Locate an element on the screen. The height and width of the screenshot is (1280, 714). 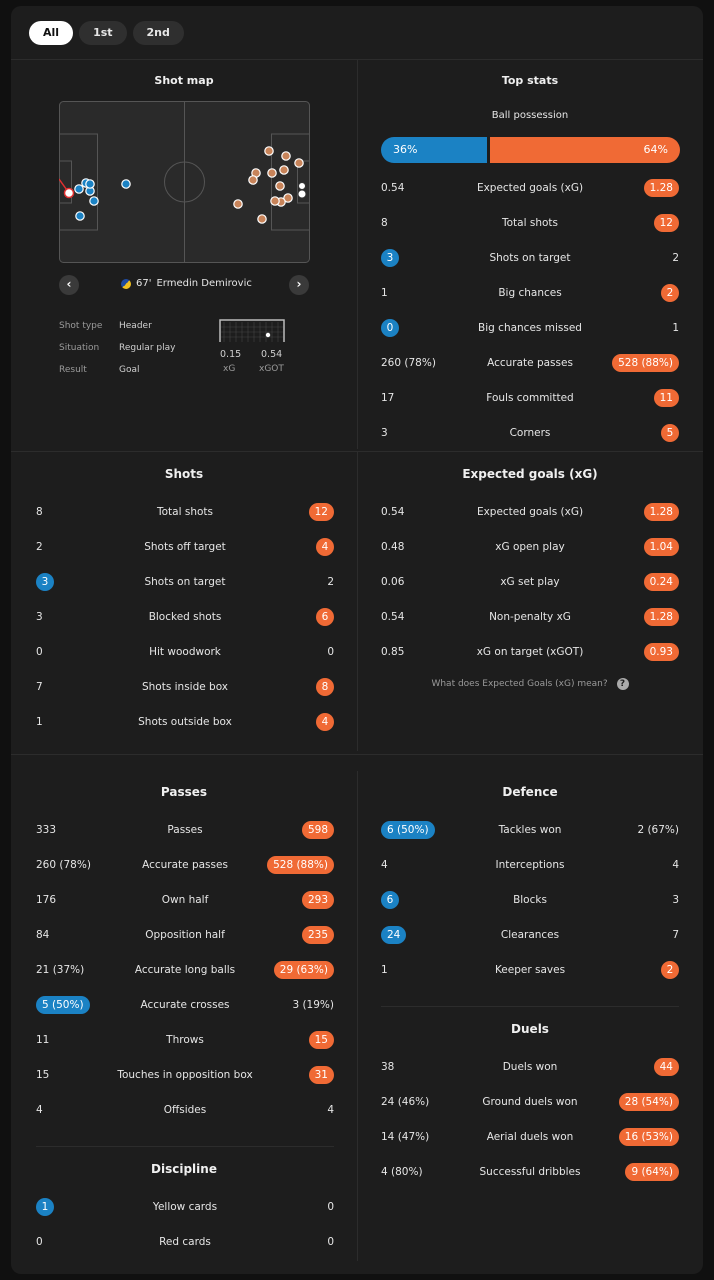
shot-minute: 67' is located at coordinates (144, 283).